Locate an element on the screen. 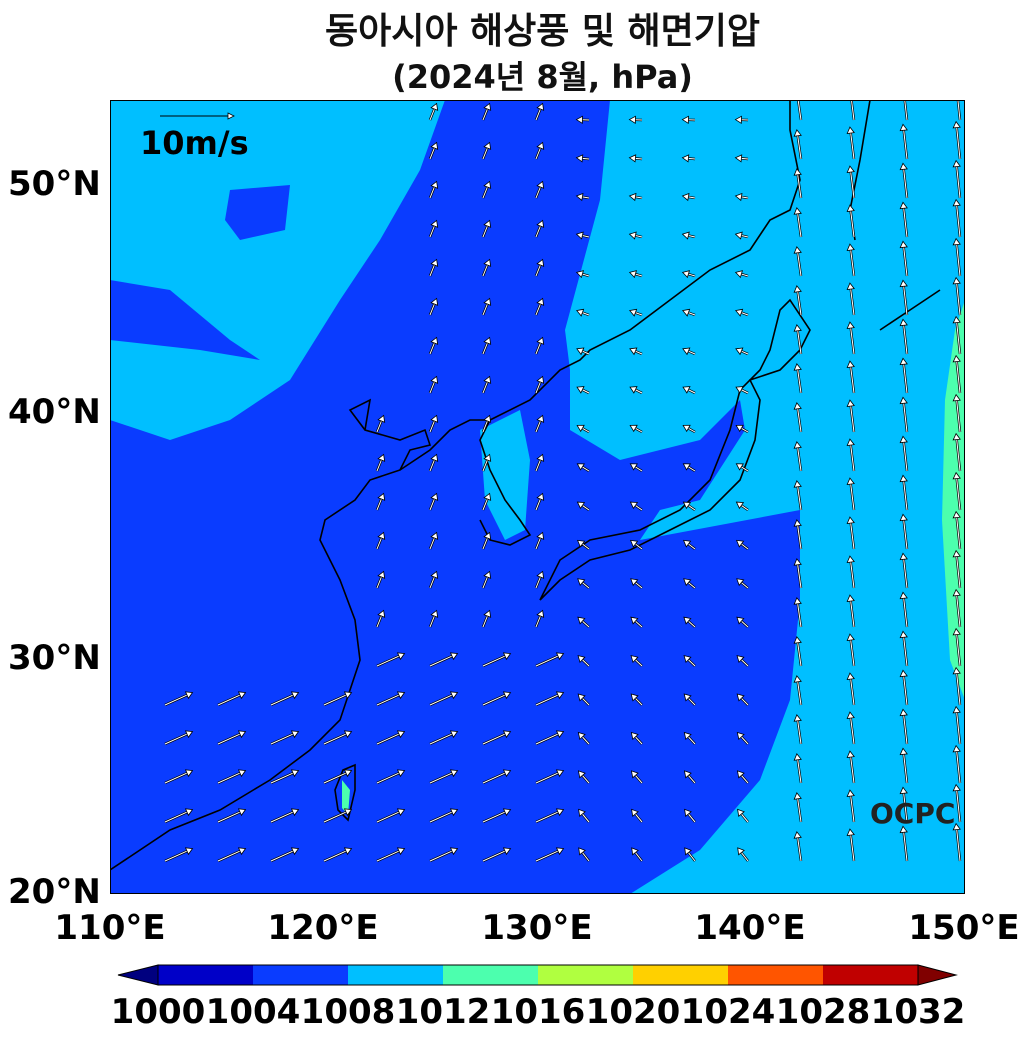 Image resolution: width=1025 pixels, height=1045 pixels. ocpc-watermark: OCPC is located at coordinates (912, 813).